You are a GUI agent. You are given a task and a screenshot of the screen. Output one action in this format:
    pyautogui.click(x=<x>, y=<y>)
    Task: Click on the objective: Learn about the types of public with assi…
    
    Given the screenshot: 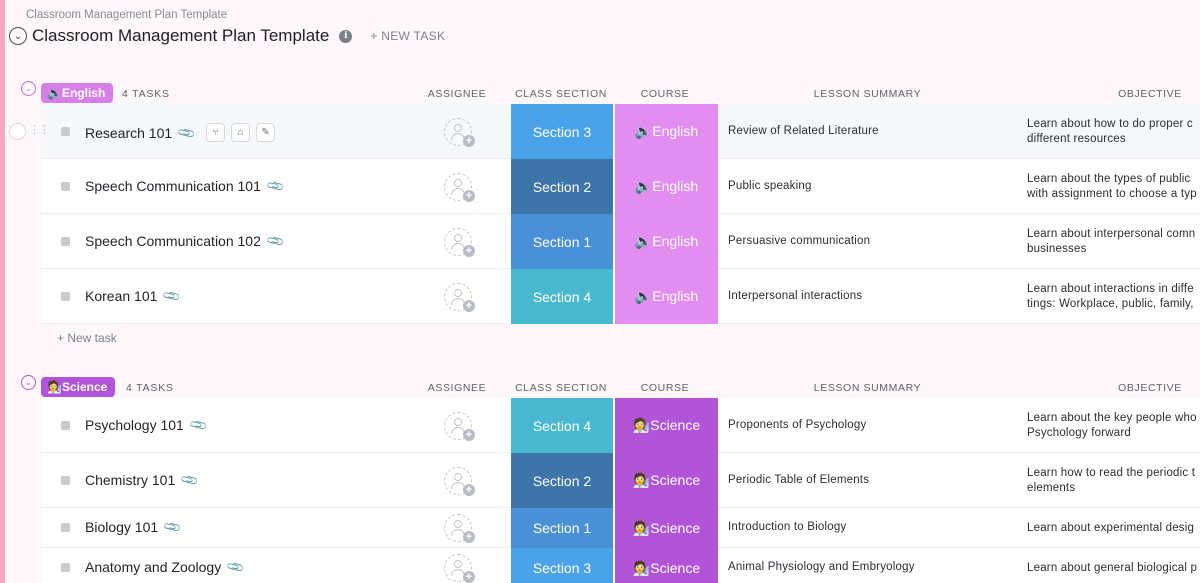 What is the action you would take?
    pyautogui.click(x=1113, y=187)
    